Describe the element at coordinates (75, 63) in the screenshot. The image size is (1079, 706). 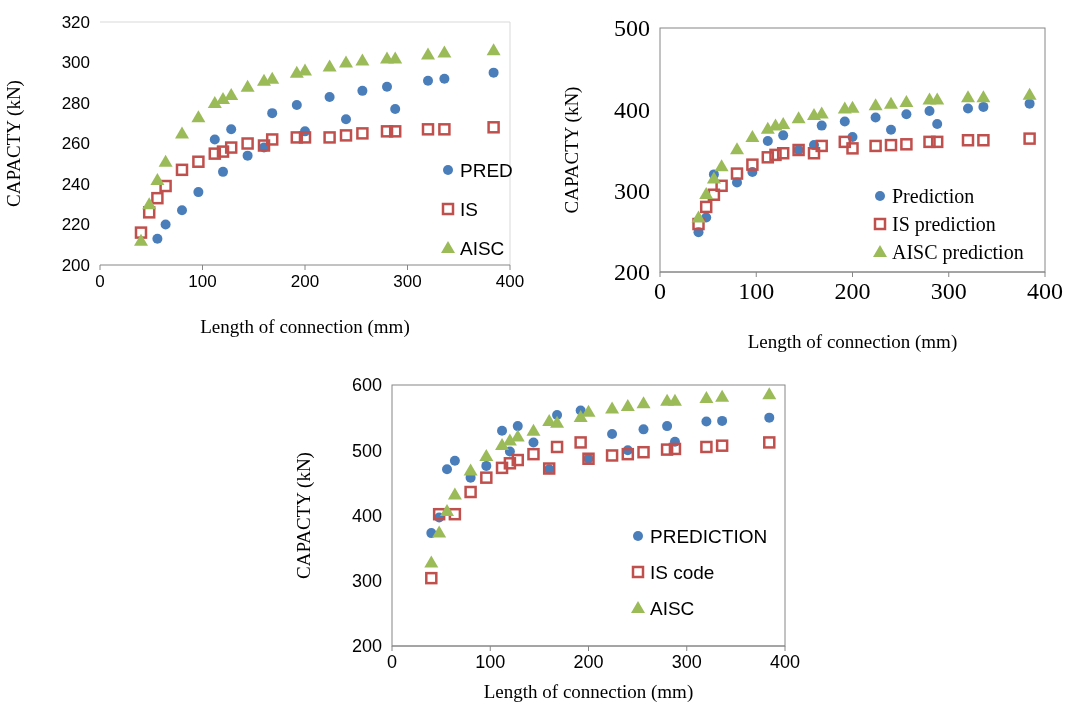
I see `y-tick-label: 300` at that location.